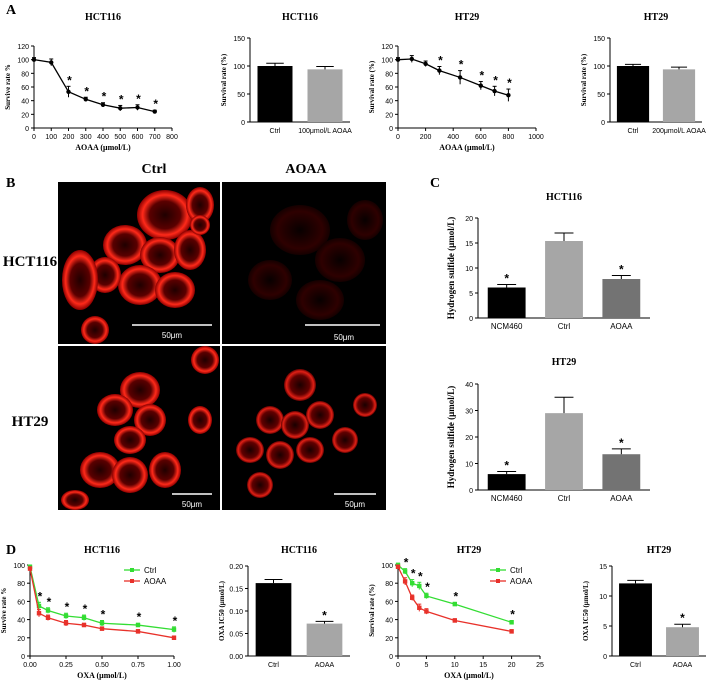 The image size is (718, 689). Describe the element at coordinates (603, 567) in the screenshot. I see `y-tick-label: 15` at that location.